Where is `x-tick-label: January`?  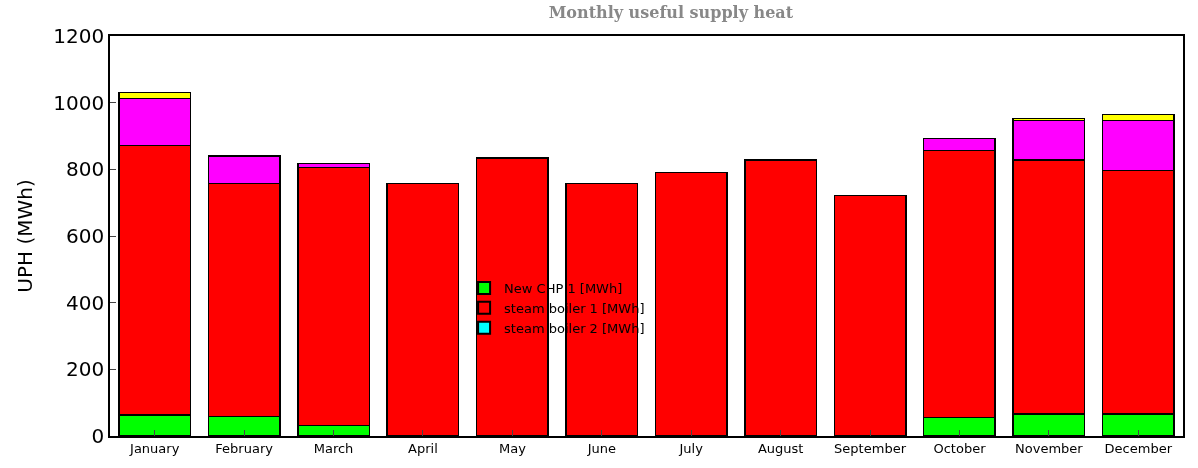
x-tick-label: January is located at coordinates (154, 449).